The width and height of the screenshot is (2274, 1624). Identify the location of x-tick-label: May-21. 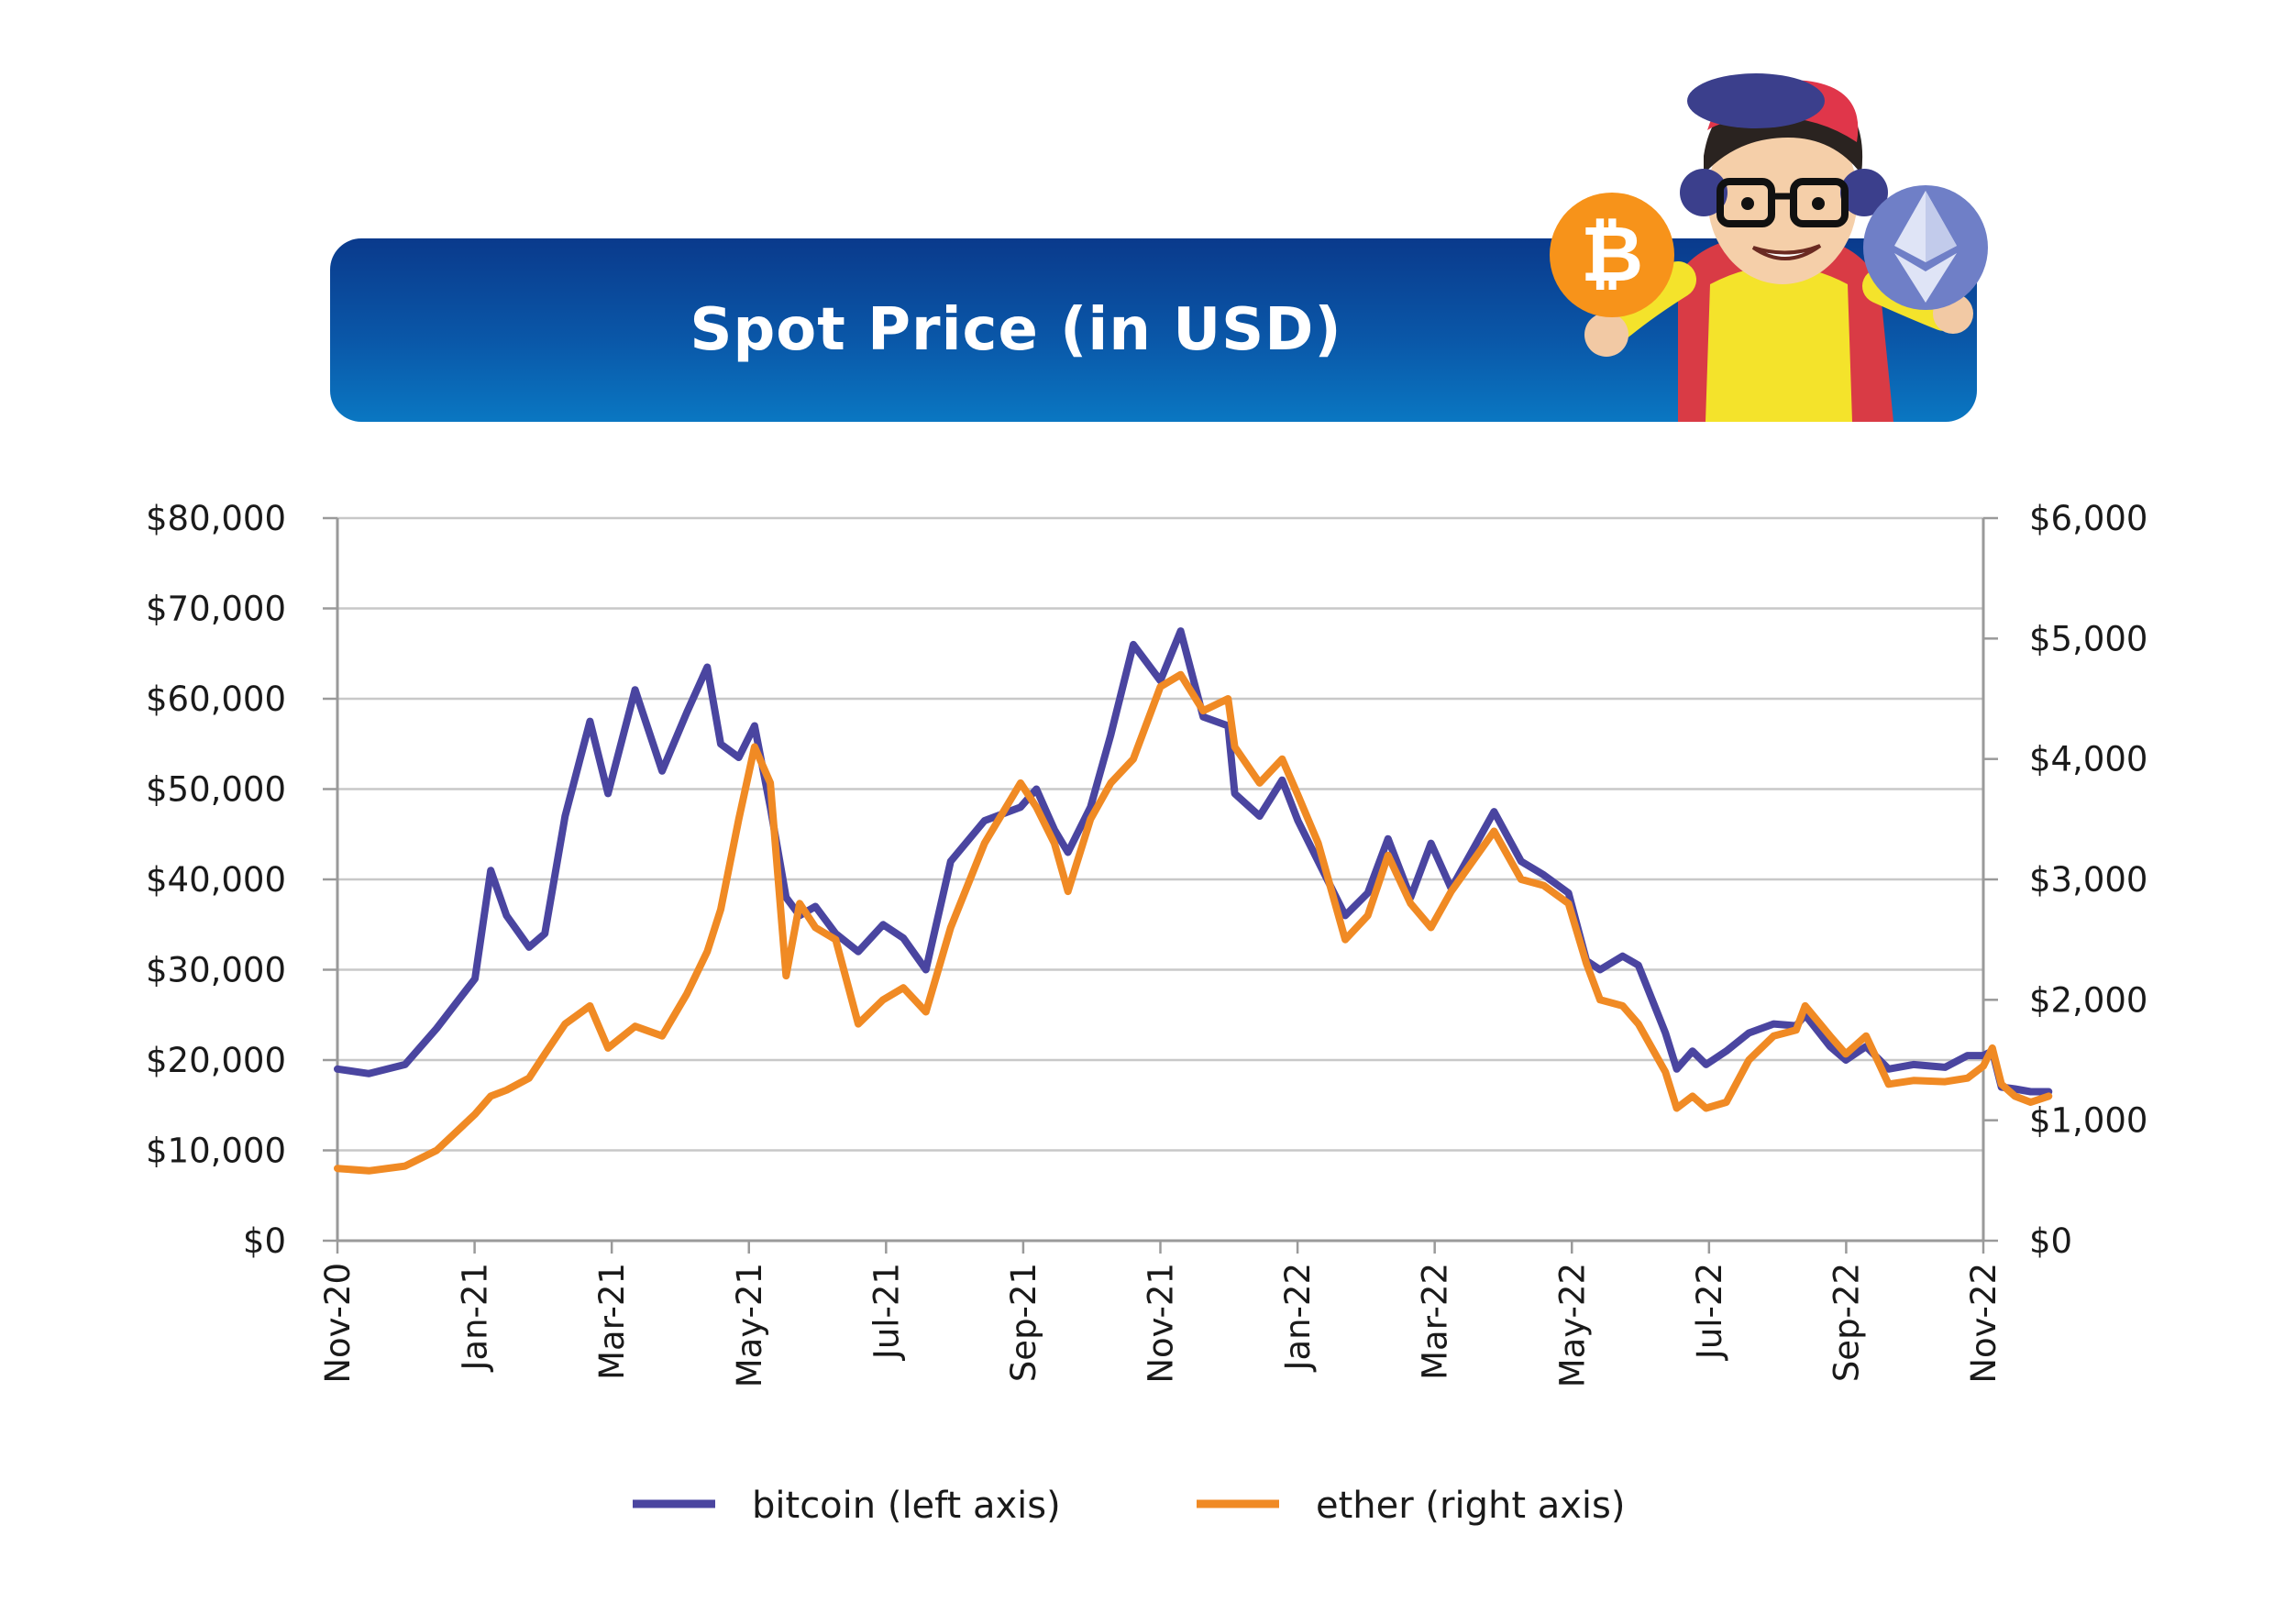
(750, 1325).